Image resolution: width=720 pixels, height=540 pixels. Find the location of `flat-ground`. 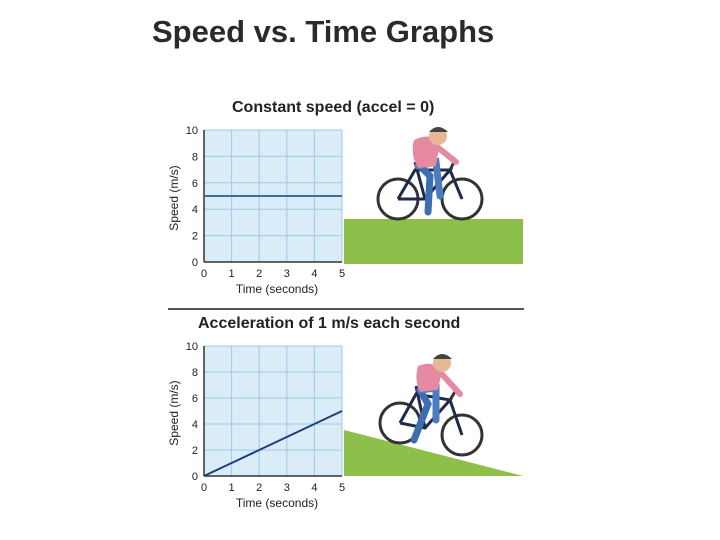

flat-ground is located at coordinates (433, 241).